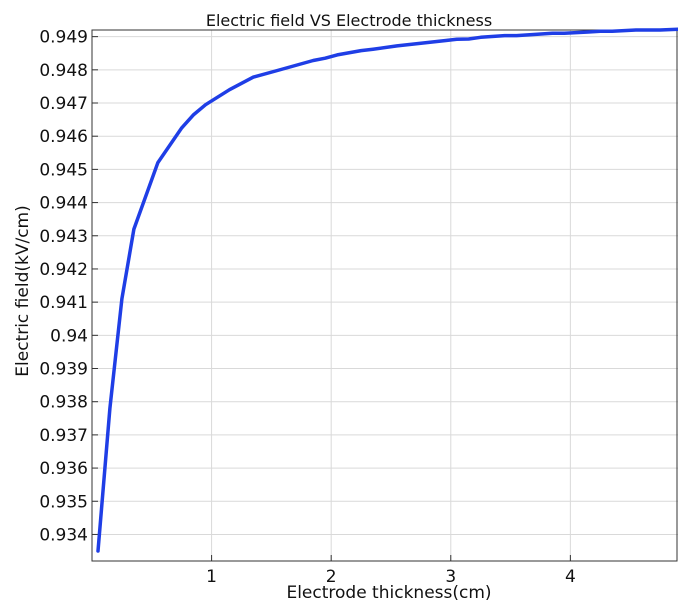  Describe the element at coordinates (63, 469) in the screenshot. I see `y-tick-label: 0.936` at that location.